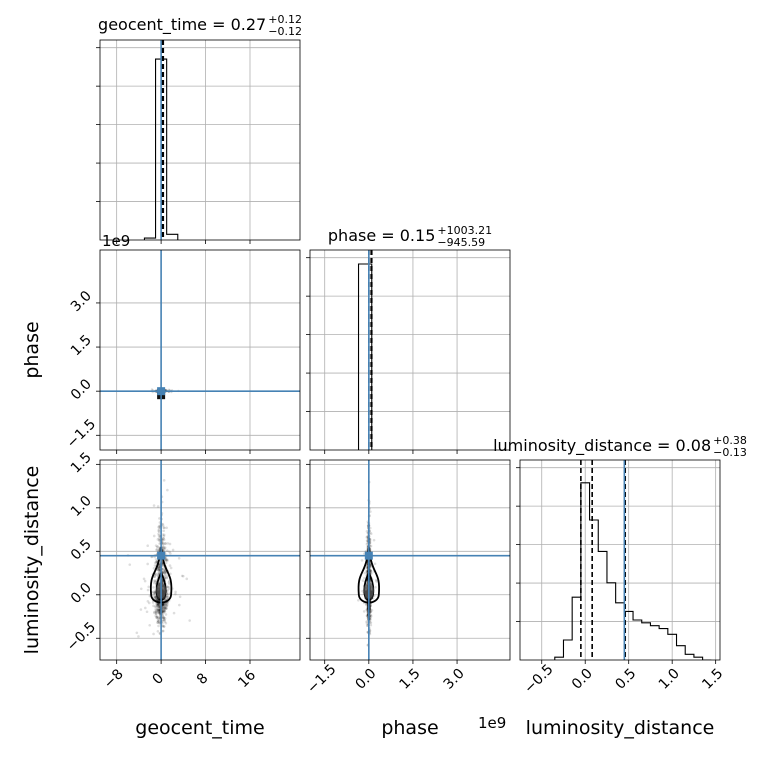 This screenshot has width=760, height=760. What do you see at coordinates (410, 679) in the screenshot?
I see `x-tick-label: 1.5` at bounding box center [410, 679].